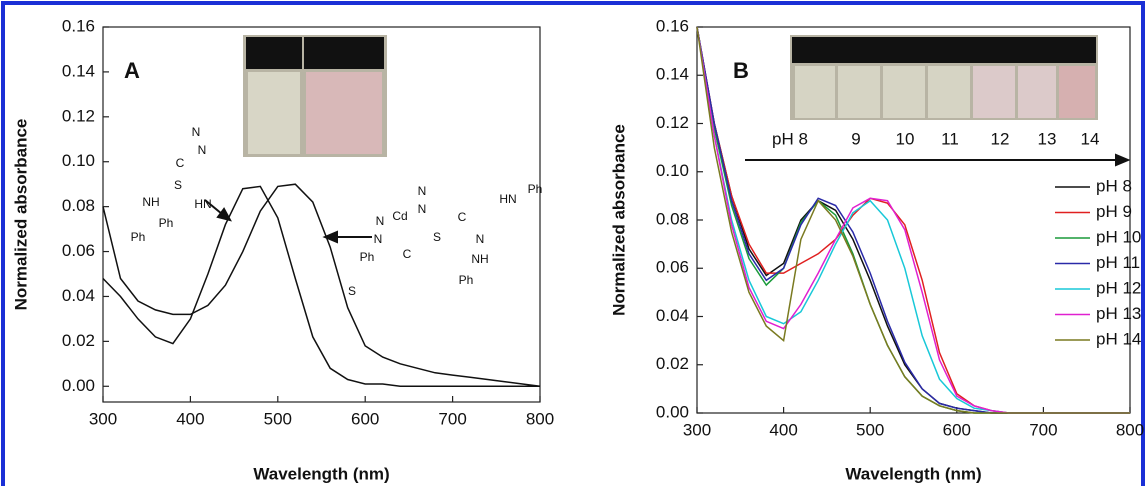 The height and width of the screenshot is (486, 1146). I want to click on panel-label: B, so click(741, 70).